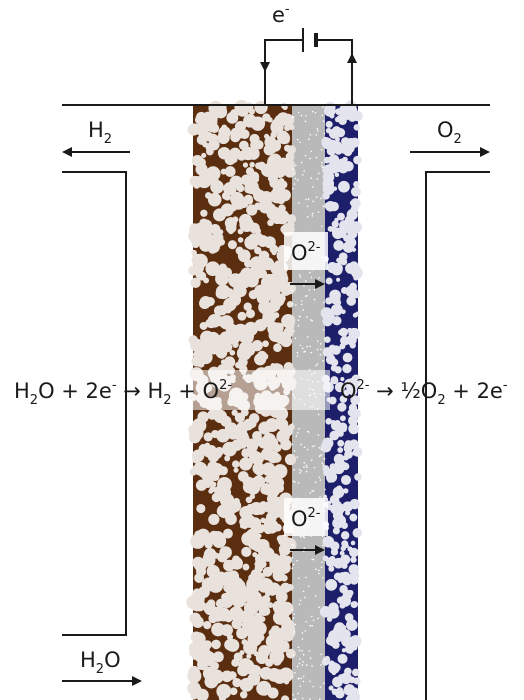 The width and height of the screenshot is (524, 700). What do you see at coordinates (287, 9) in the screenshot?
I see `label-segment: -` at bounding box center [287, 9].